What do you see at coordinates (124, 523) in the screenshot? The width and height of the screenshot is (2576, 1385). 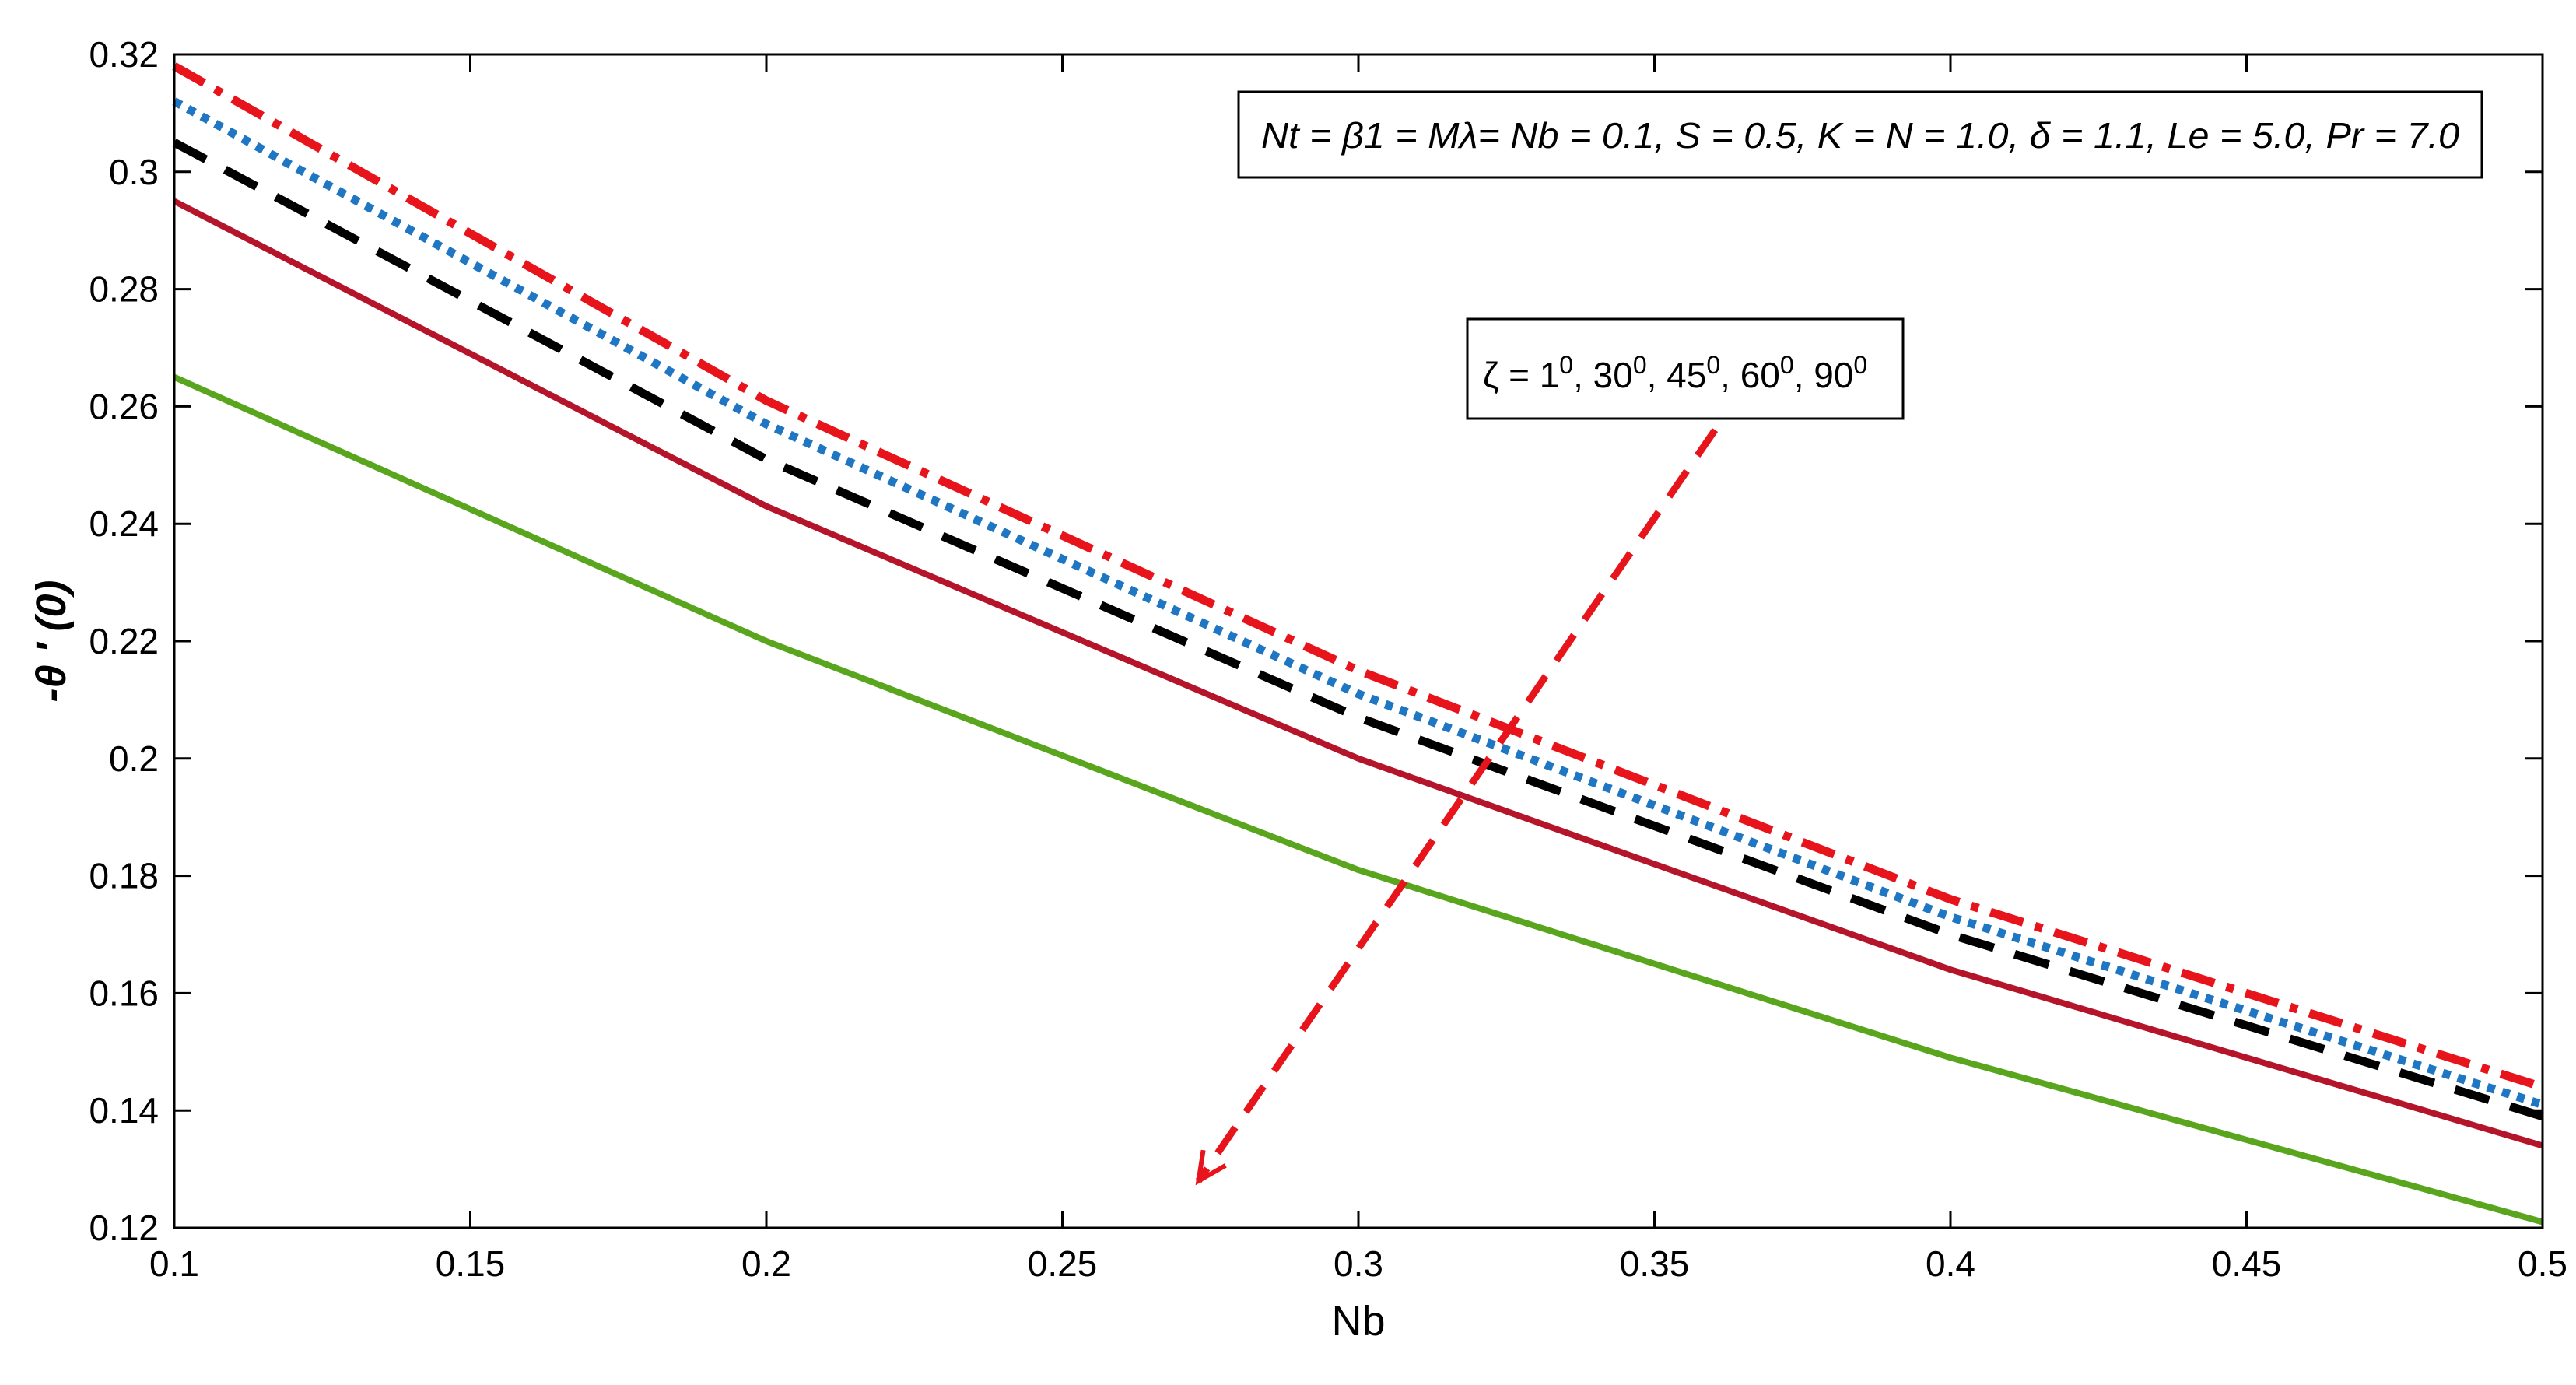 I see `y-tick-label: 0.24` at bounding box center [124, 523].